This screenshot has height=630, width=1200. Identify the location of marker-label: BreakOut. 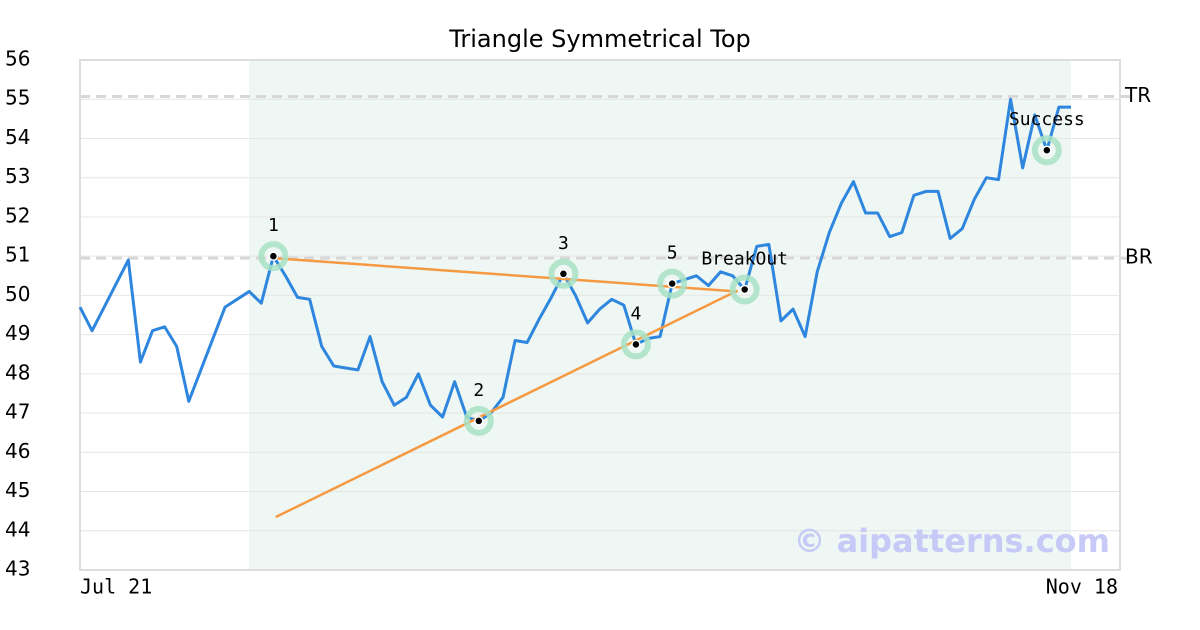
(744, 259).